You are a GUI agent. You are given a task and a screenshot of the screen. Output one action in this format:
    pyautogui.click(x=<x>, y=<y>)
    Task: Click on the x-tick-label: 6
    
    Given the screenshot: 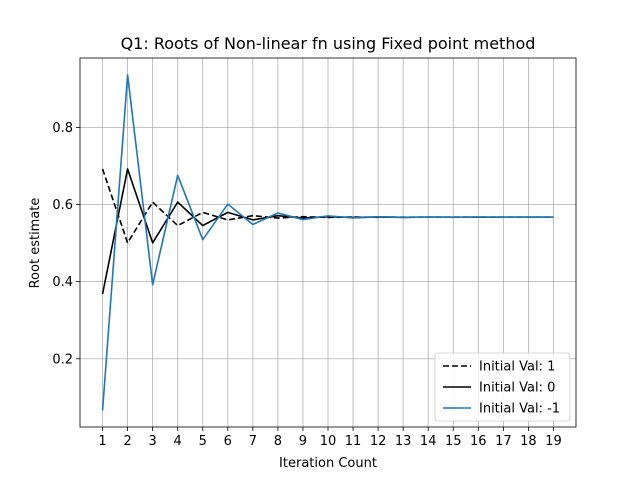 What is the action you would take?
    pyautogui.click(x=228, y=441)
    